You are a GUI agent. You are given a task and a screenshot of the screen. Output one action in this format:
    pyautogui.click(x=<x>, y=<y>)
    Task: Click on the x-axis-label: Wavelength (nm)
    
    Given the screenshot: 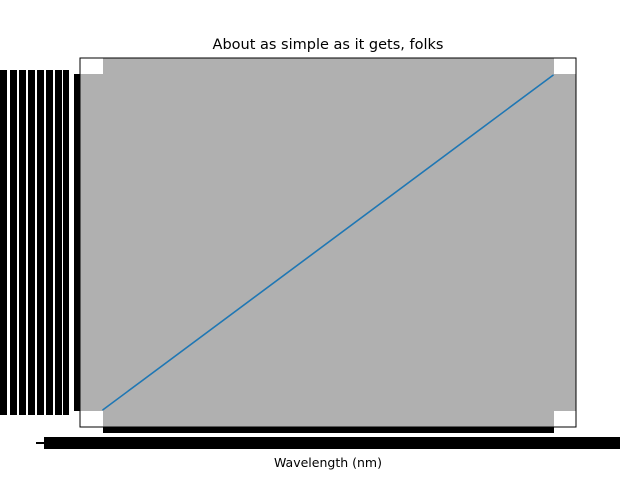 What is the action you would take?
    pyautogui.click(x=328, y=462)
    